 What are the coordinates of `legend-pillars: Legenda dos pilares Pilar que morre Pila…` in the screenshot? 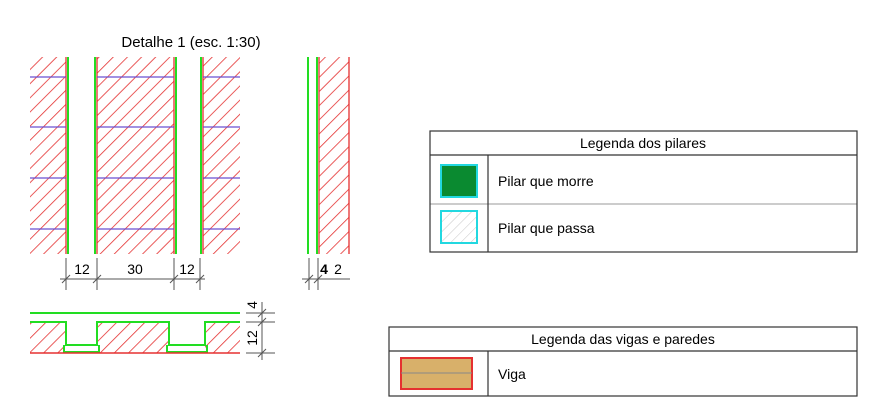 It's located at (643, 191).